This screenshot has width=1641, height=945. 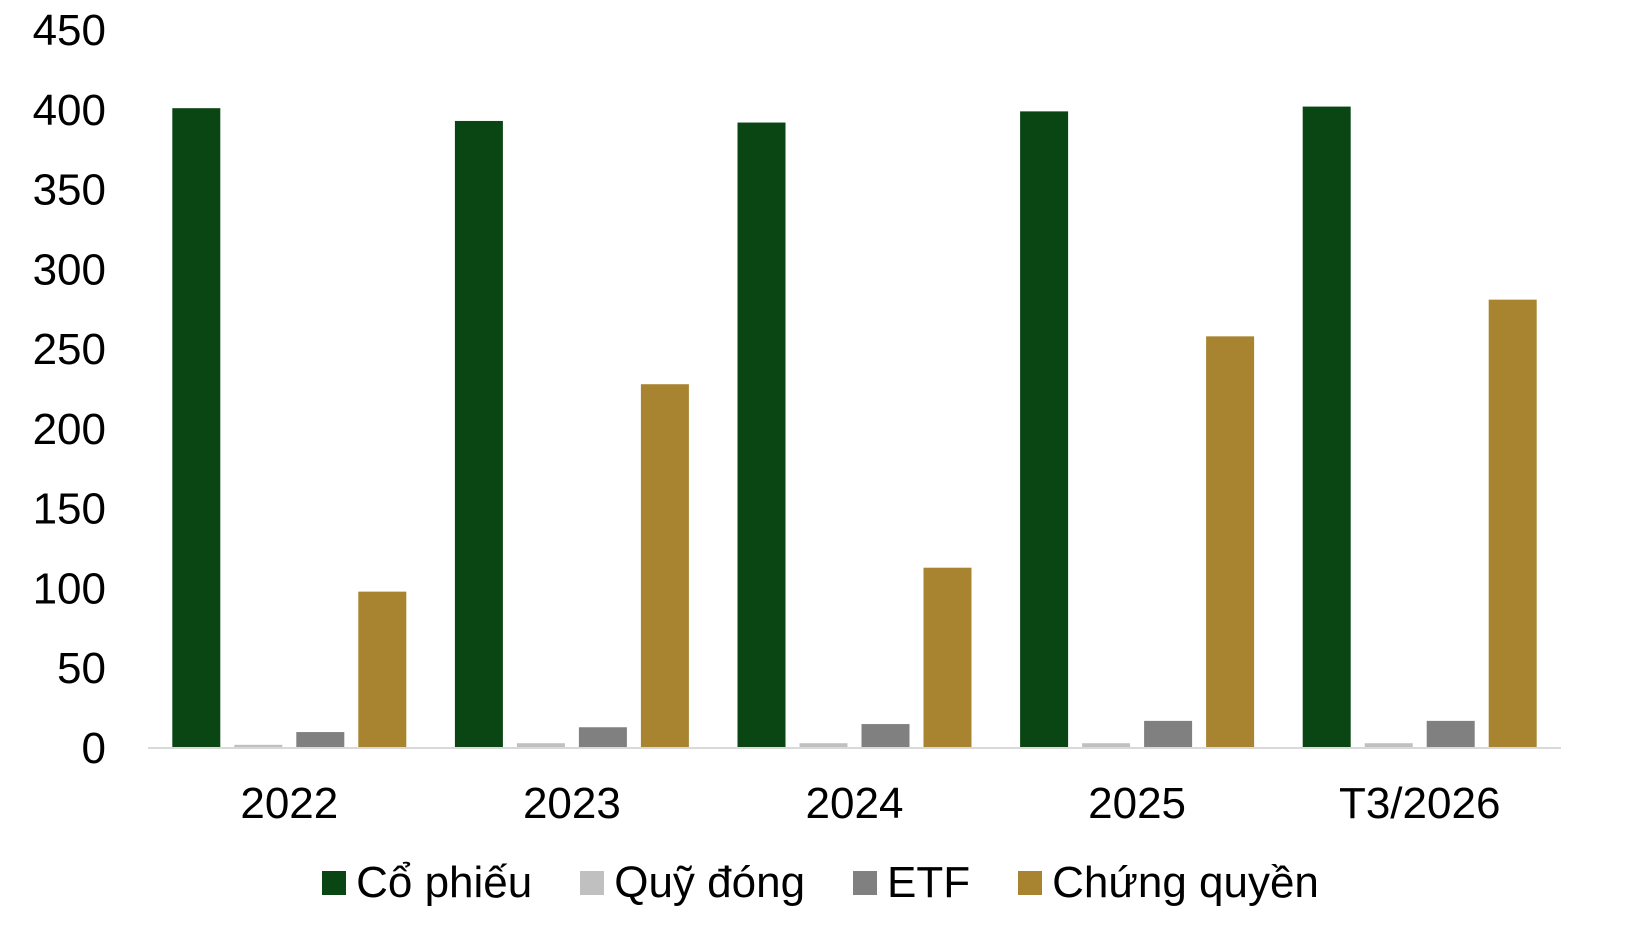 What do you see at coordinates (820, 883) in the screenshot?
I see `legend: Cổ phiếu Quỹ đóng ETF Chứng quyền` at bounding box center [820, 883].